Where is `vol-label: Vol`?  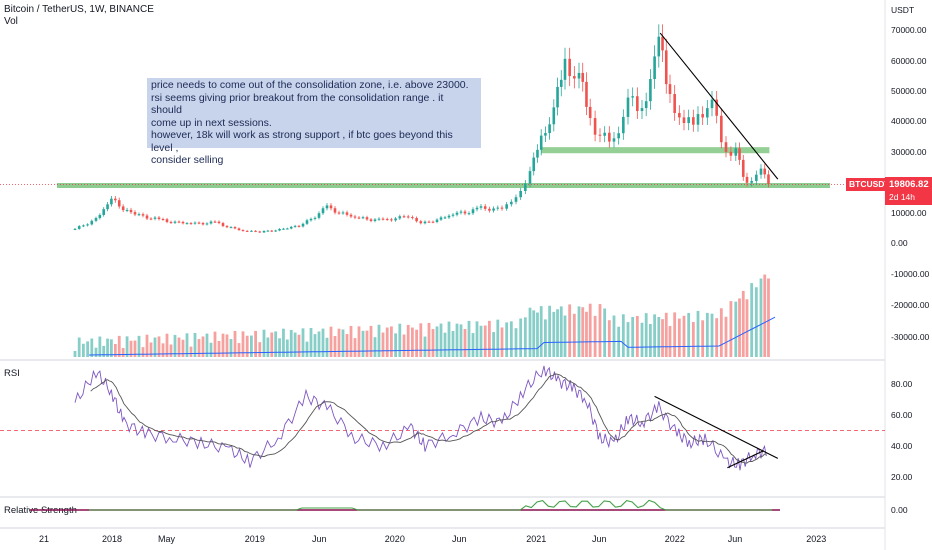 vol-label: Vol is located at coordinates (11, 21).